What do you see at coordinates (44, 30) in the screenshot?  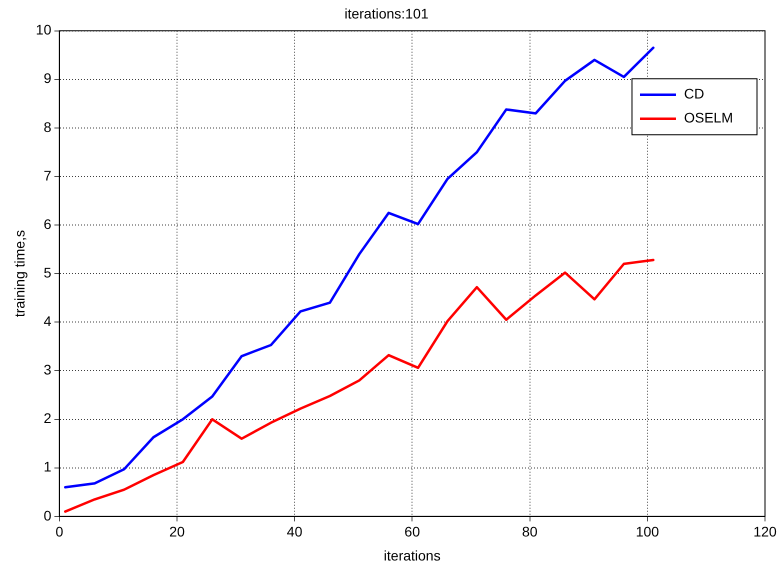 I see `y-tick-label: 10` at bounding box center [44, 30].